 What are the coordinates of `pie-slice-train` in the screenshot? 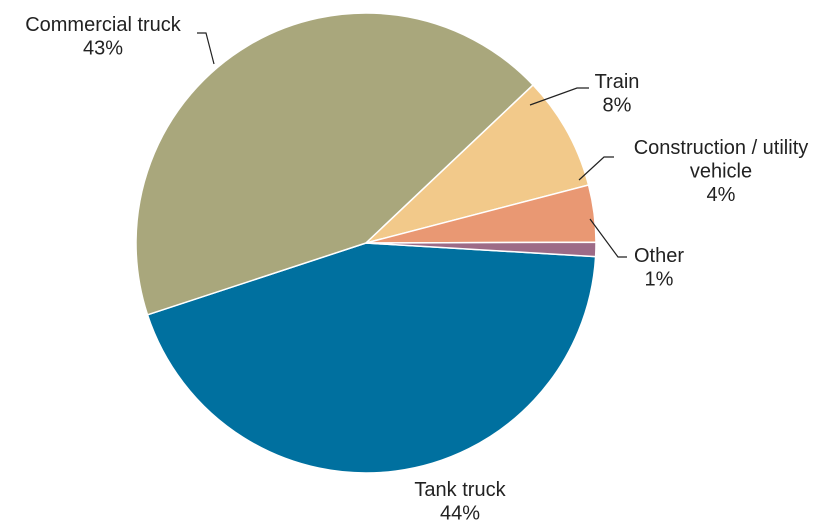 It's located at (477, 163).